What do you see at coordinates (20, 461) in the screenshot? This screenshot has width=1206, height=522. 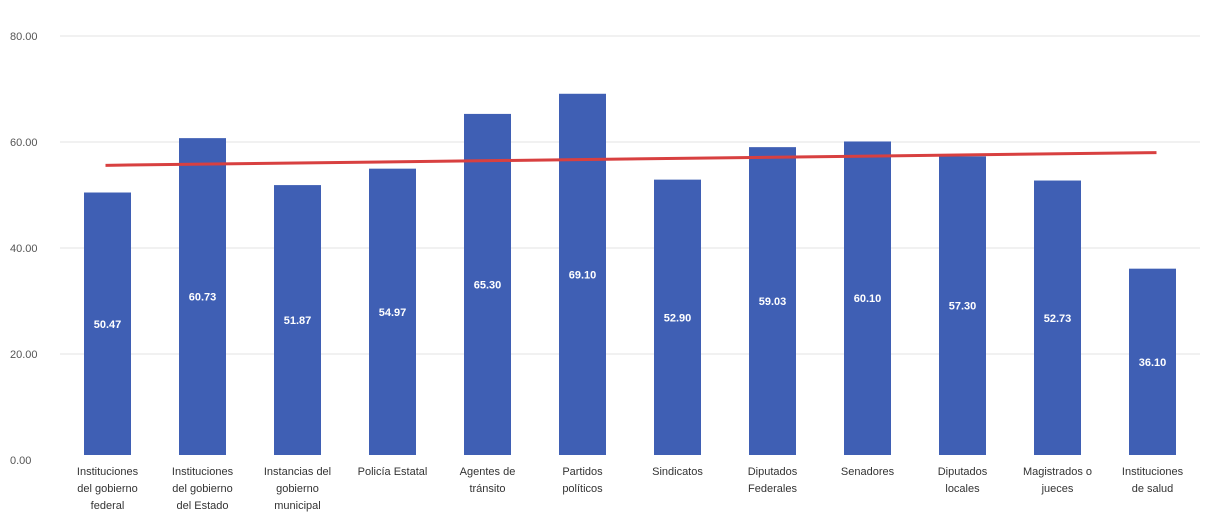 I see `y-tick-label: 0.00` at bounding box center [20, 461].